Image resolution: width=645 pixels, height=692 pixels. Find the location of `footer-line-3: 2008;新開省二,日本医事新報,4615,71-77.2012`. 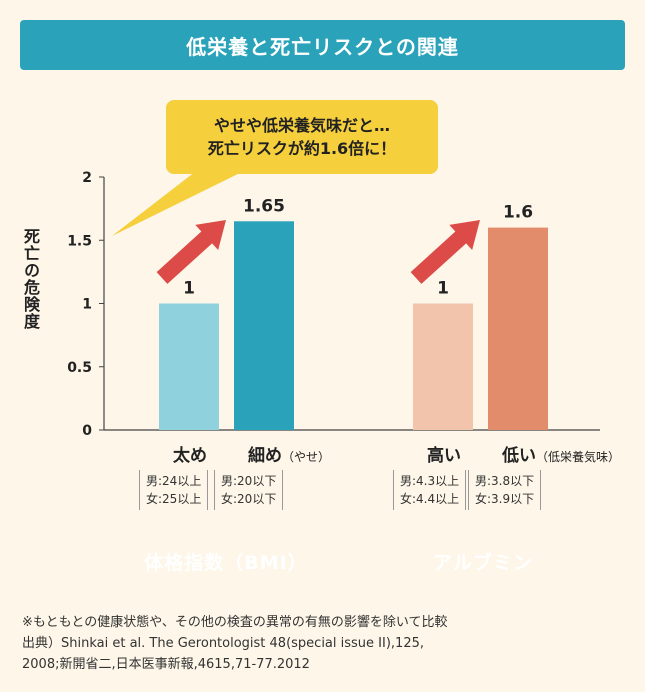

footer-line-3: 2008;新開省二,日本医事新報,4615,71-77.2012 is located at coordinates (166, 664).